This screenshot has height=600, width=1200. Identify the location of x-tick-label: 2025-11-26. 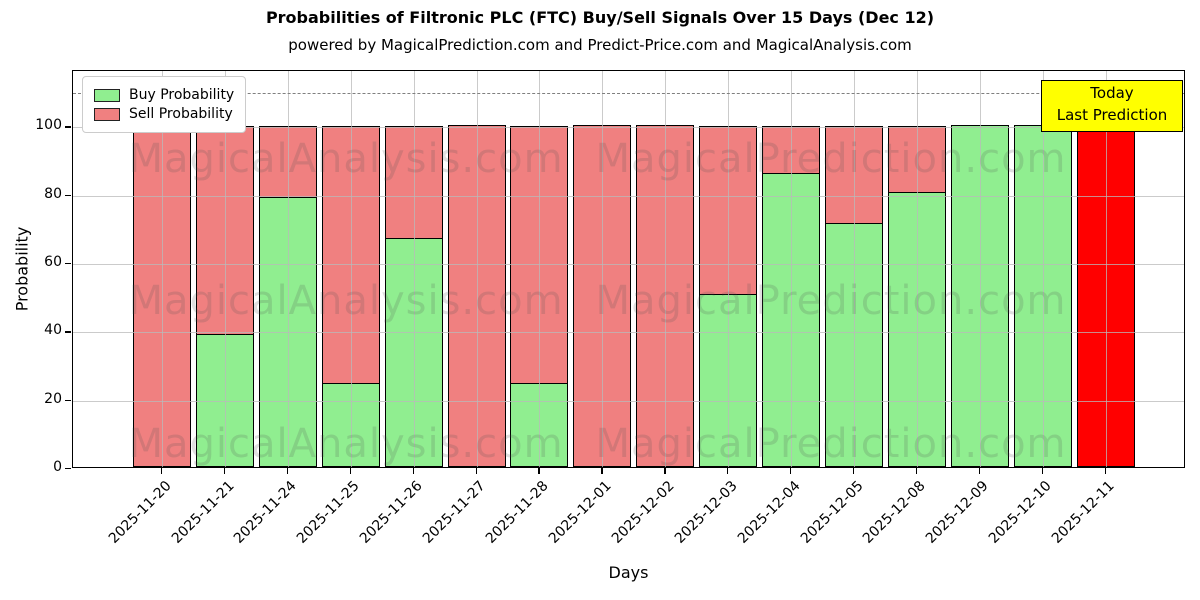
(391, 512).